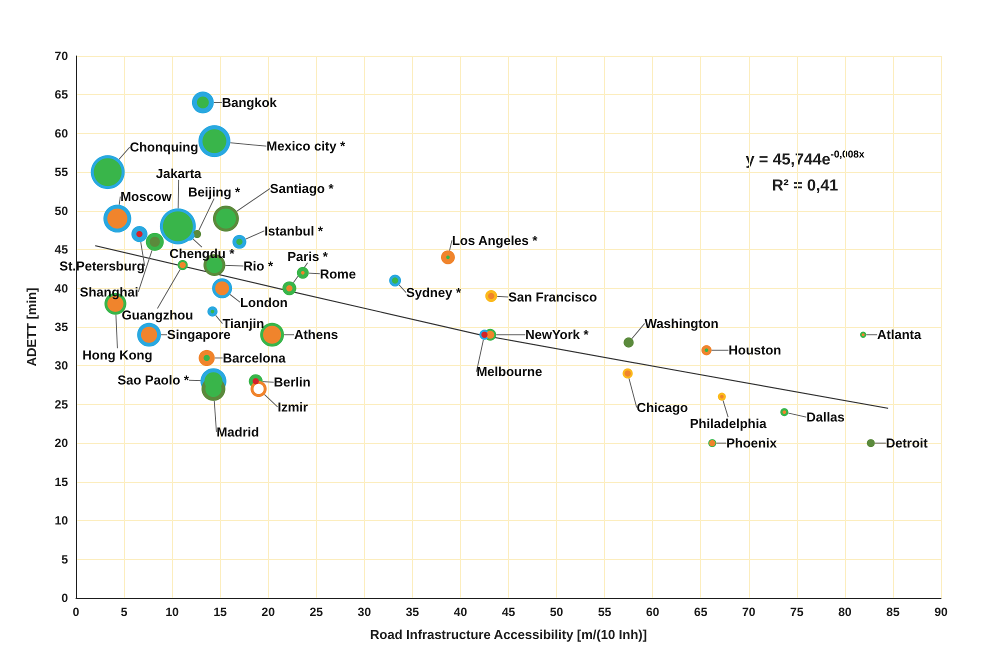 The image size is (986, 655). What do you see at coordinates (316, 334) in the screenshot?
I see `data-label: Athens` at bounding box center [316, 334].